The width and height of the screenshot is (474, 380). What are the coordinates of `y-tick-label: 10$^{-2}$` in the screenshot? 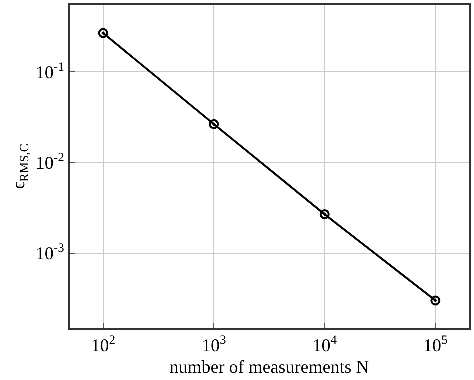 It's located at (50, 162).